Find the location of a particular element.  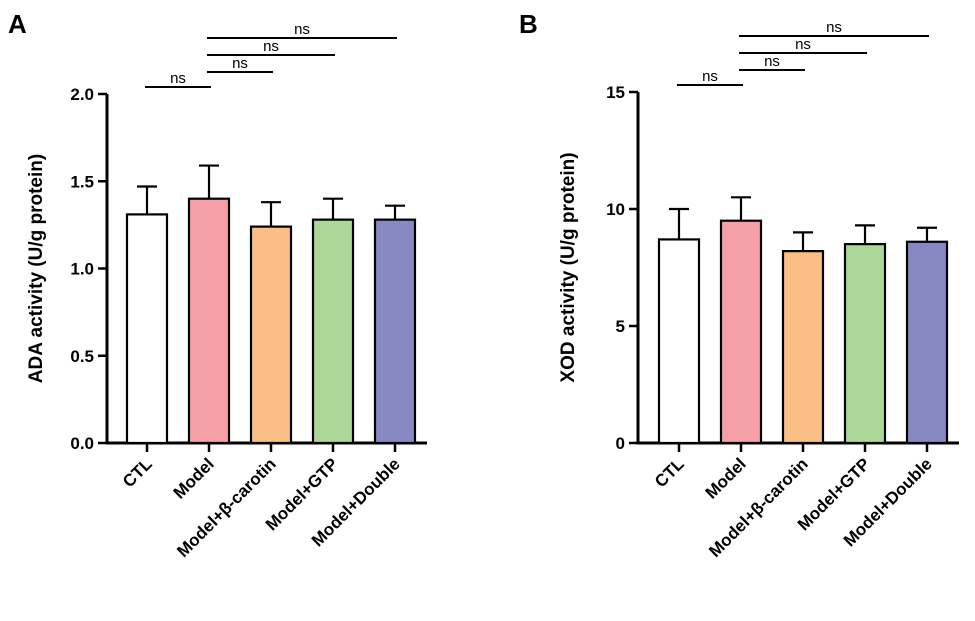

y-tick-label: 5 is located at coordinates (620, 326).